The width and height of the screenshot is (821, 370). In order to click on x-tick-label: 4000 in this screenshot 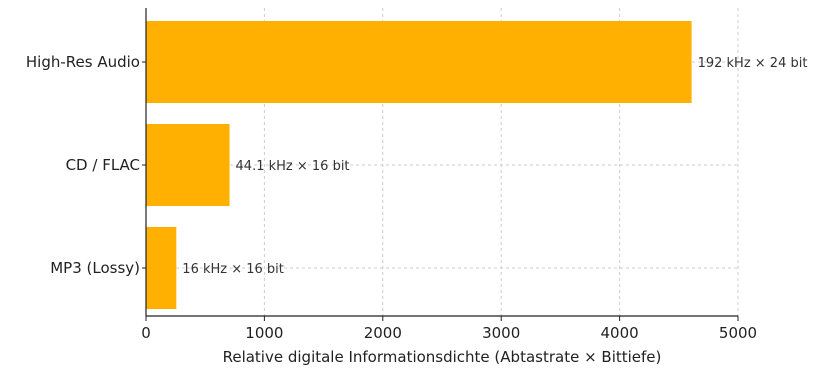, I will do `click(620, 333)`.